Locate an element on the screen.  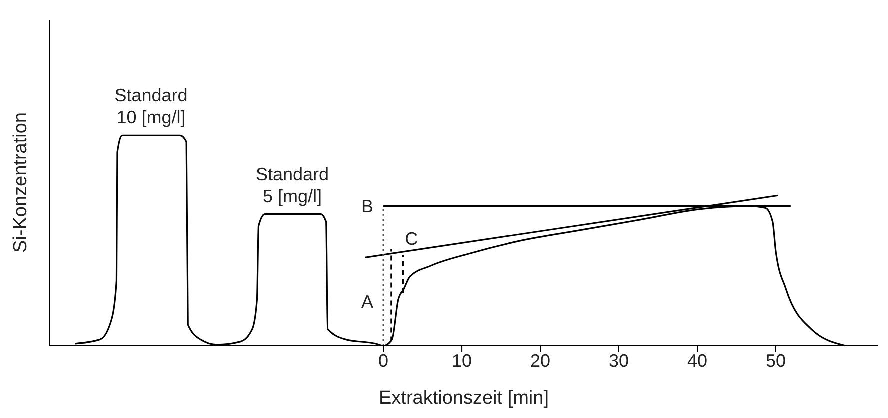
x-tick-label: 20 is located at coordinates (540, 360).